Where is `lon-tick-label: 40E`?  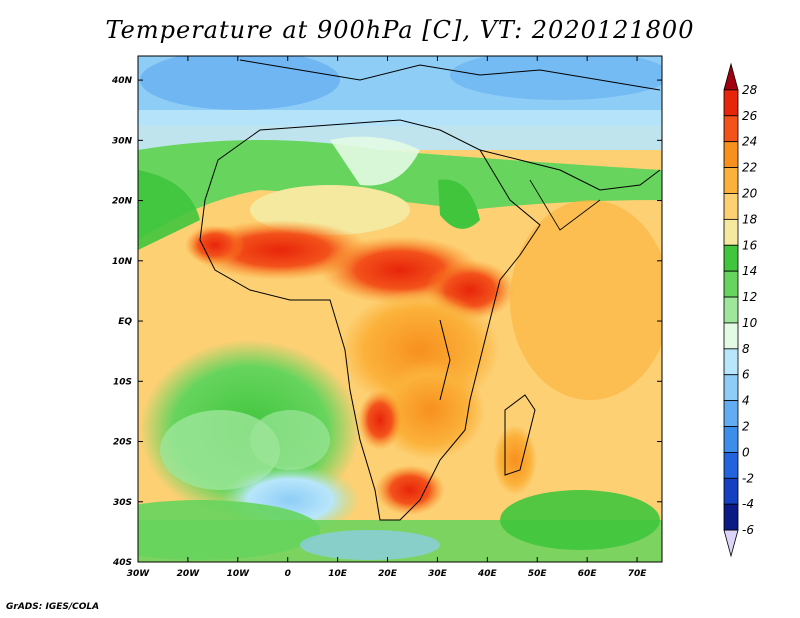
lon-tick-label: 40E is located at coordinates (487, 574).